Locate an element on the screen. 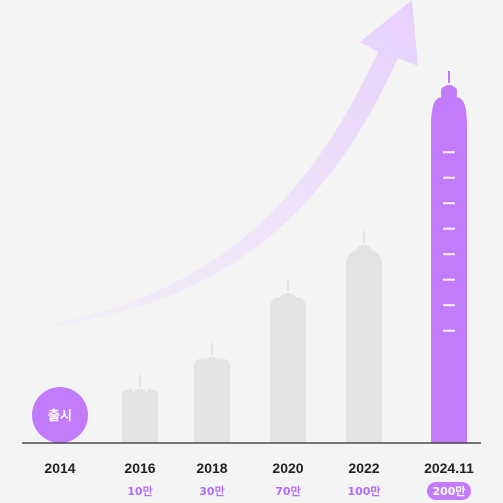 This screenshot has height=503, width=503. x-tick-label: 2022 is located at coordinates (363, 468).